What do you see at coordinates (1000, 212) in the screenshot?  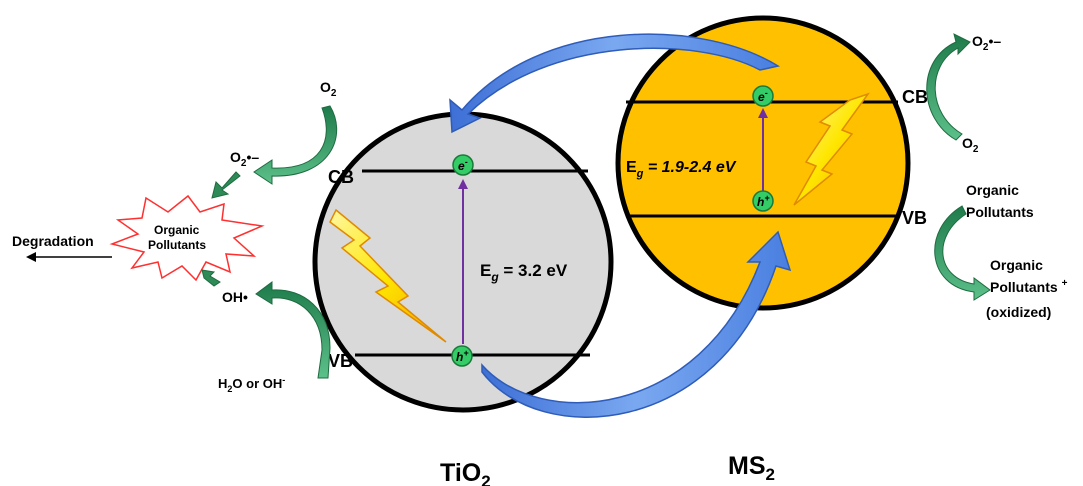 I see `right-pollutant-line2: Pollutants` at bounding box center [1000, 212].